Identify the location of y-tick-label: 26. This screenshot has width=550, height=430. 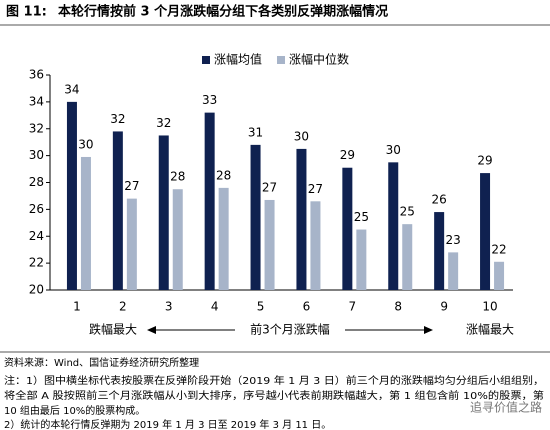
(36, 209).